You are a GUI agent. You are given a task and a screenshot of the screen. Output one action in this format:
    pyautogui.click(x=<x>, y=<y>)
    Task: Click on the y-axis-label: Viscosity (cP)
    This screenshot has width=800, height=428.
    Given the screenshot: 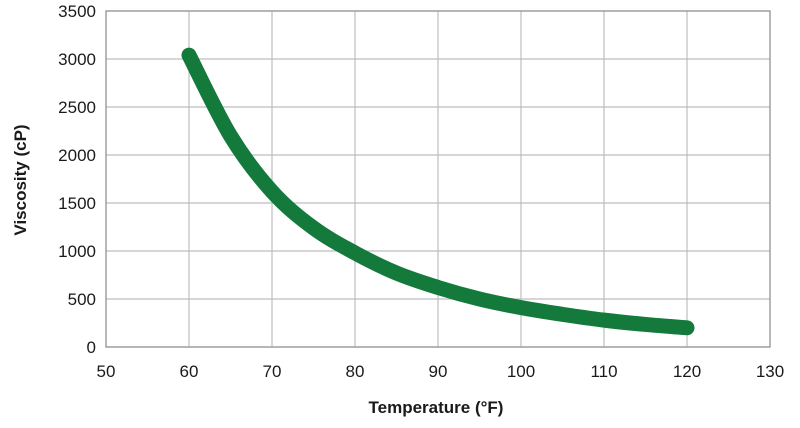 What is the action you would take?
    pyautogui.click(x=20, y=179)
    